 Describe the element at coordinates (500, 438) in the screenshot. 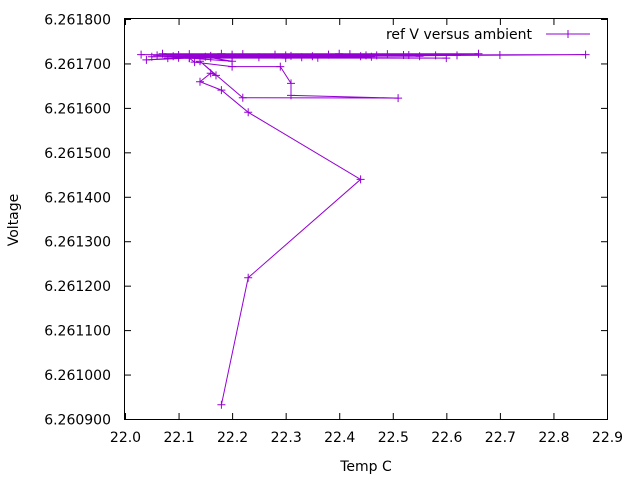

I see `x-tick-label: 22.7` at that location.